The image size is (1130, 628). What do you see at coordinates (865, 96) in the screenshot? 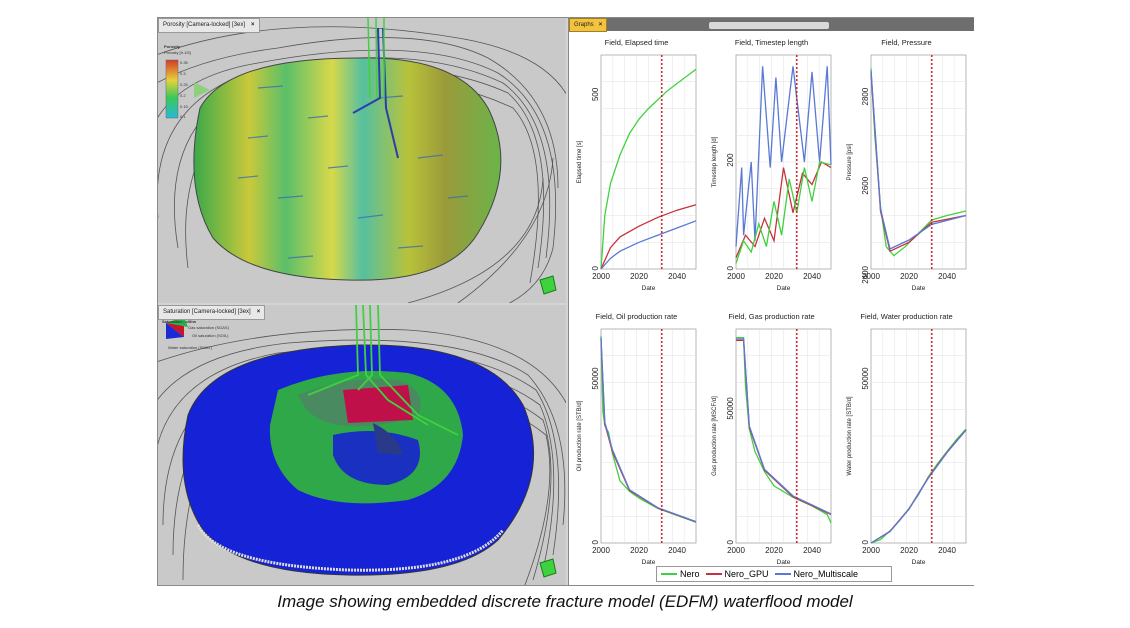
I see `y-tick-label: 2800` at bounding box center [865, 96].